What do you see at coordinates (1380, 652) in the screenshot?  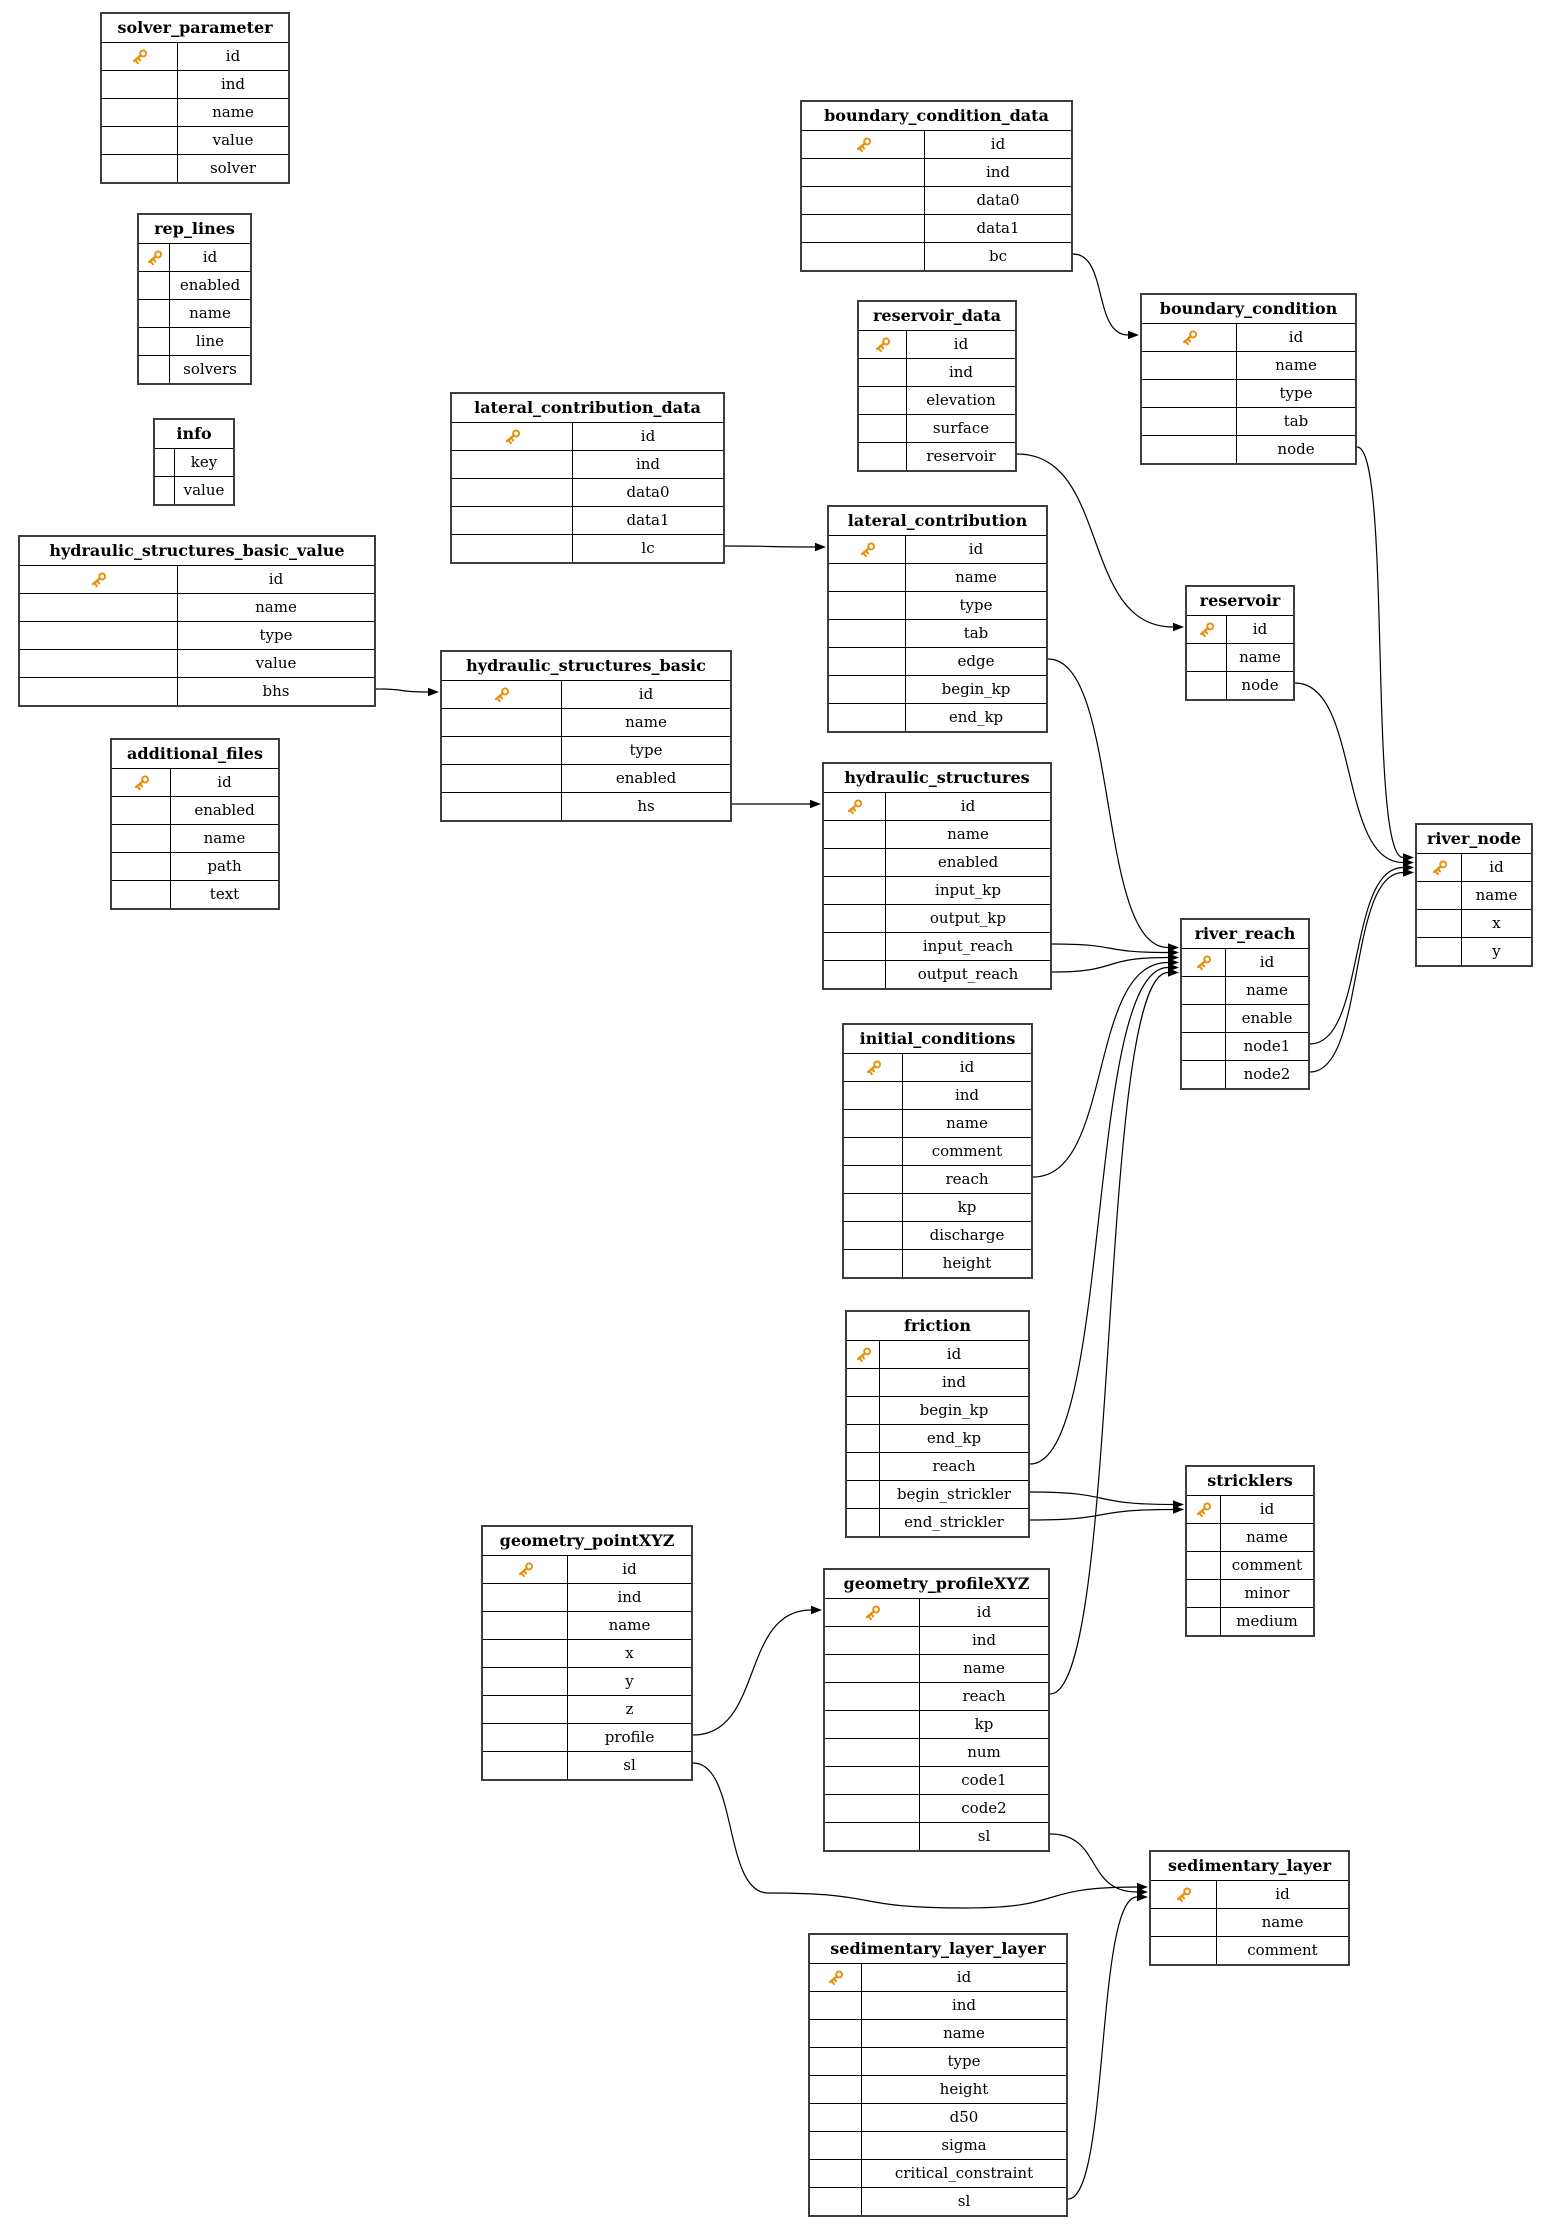 I see `edge-boundary_condition.node-to-river_node` at bounding box center [1380, 652].